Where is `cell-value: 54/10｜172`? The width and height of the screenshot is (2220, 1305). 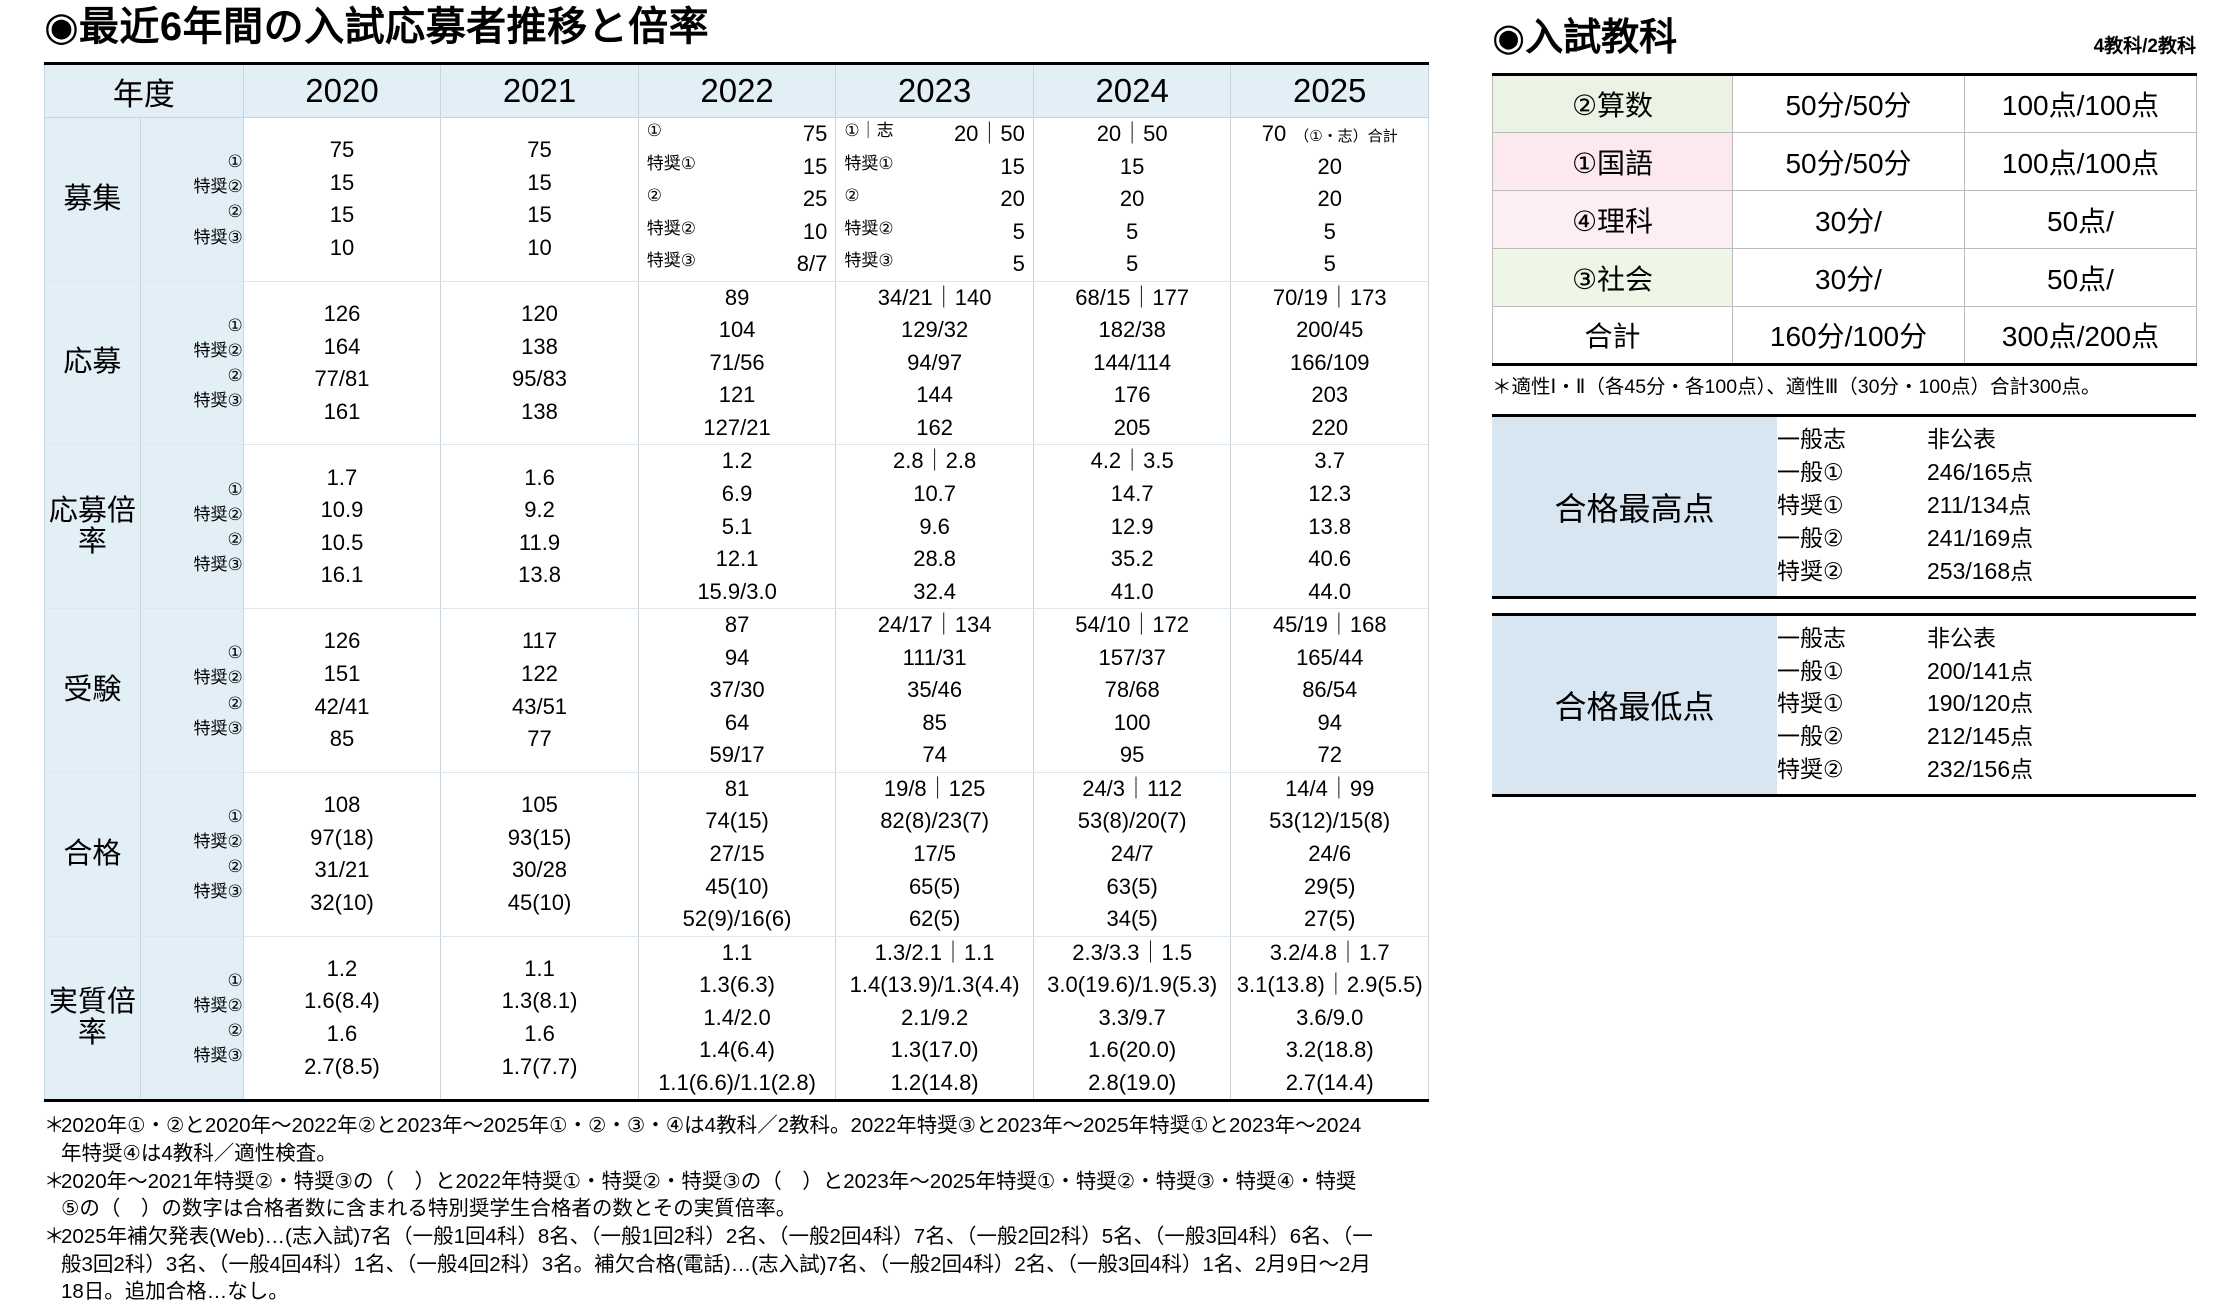
cell-value: 54/10｜172 is located at coordinates (1132, 625).